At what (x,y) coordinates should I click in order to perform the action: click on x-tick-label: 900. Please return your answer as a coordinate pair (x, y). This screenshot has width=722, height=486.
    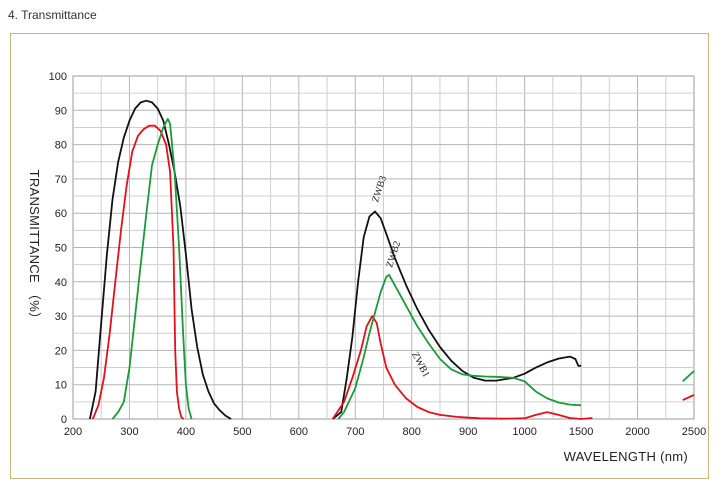
    Looking at the image, I should click on (468, 432).